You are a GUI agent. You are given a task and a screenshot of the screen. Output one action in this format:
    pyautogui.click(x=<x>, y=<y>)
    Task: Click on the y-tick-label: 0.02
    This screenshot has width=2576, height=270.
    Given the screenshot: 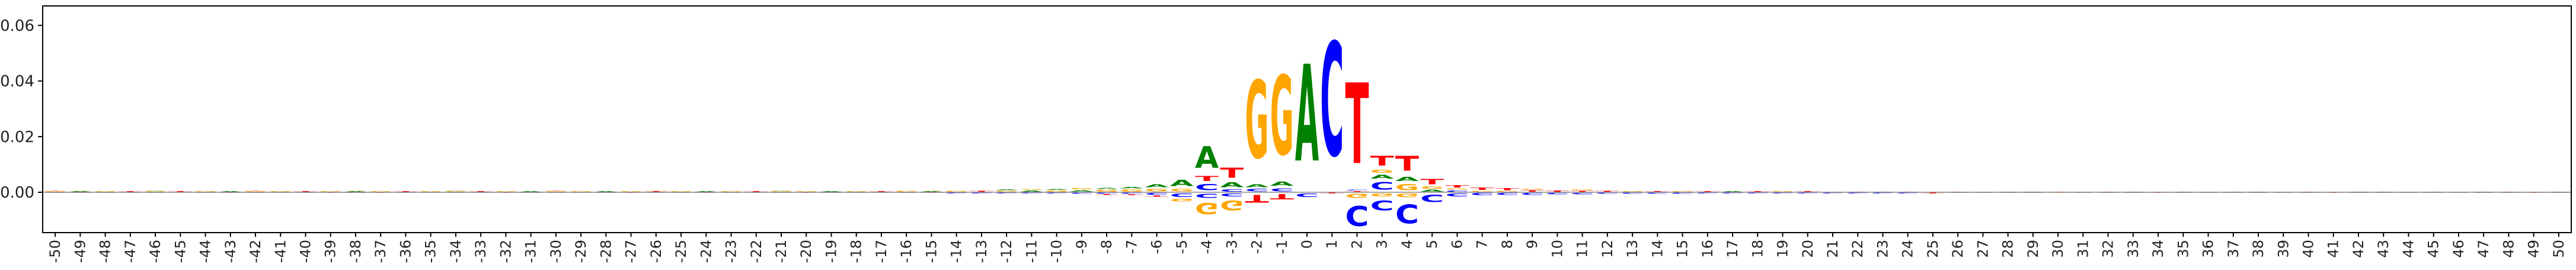 What is the action you would take?
    pyautogui.click(x=17, y=137)
    